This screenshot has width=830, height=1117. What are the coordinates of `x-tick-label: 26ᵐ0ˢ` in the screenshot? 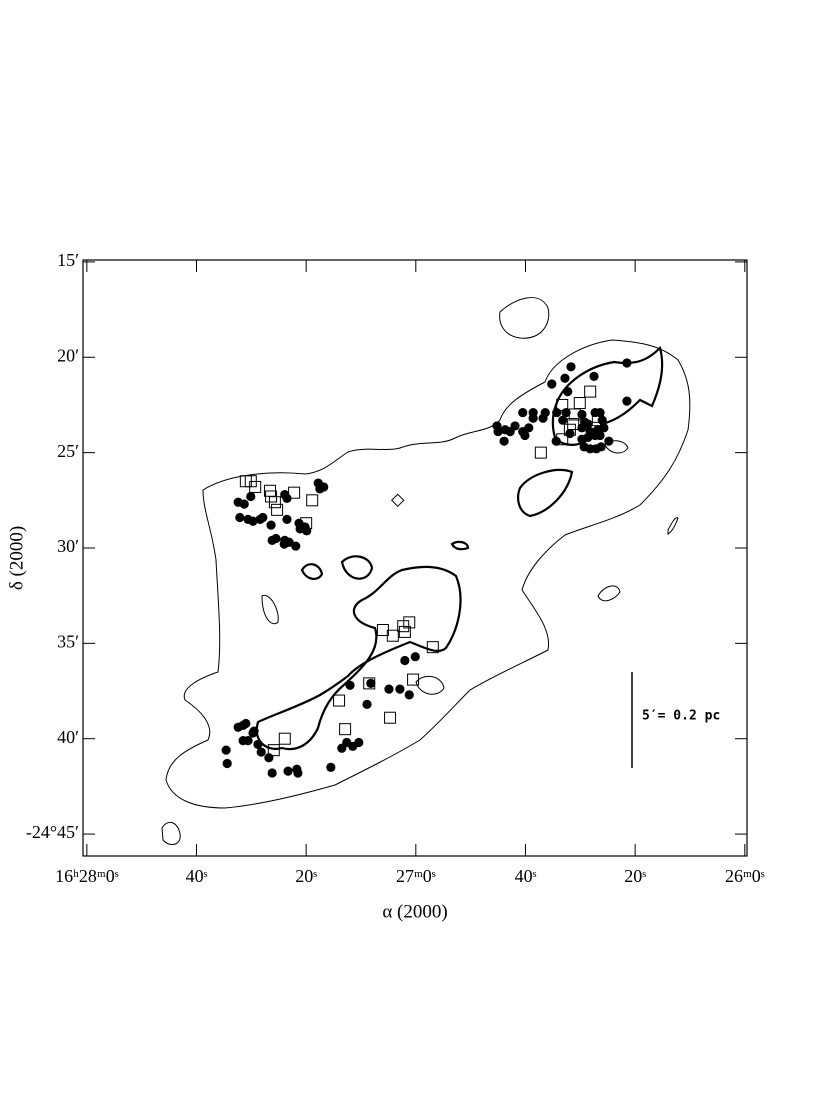 It's located at (745, 876).